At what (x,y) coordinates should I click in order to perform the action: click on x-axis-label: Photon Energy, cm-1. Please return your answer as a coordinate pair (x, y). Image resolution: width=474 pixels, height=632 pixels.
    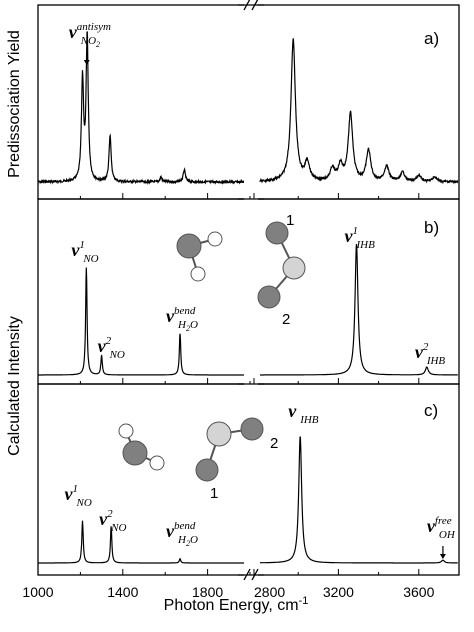
    Looking at the image, I should click on (236, 604).